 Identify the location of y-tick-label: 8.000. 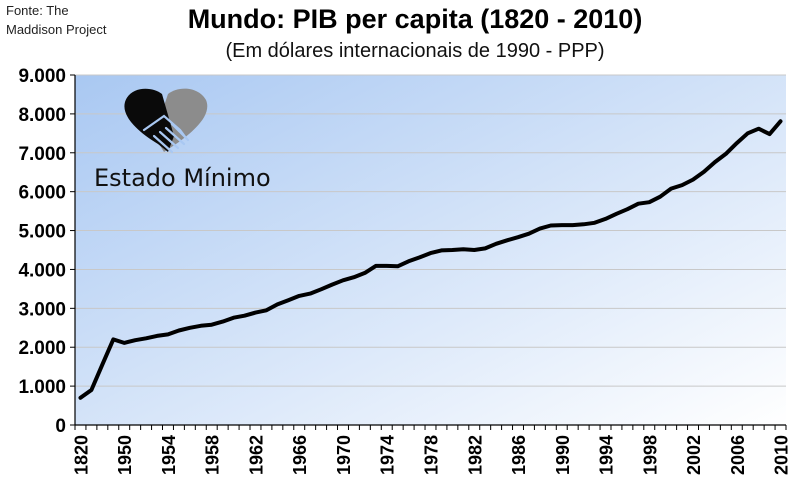
(42, 115).